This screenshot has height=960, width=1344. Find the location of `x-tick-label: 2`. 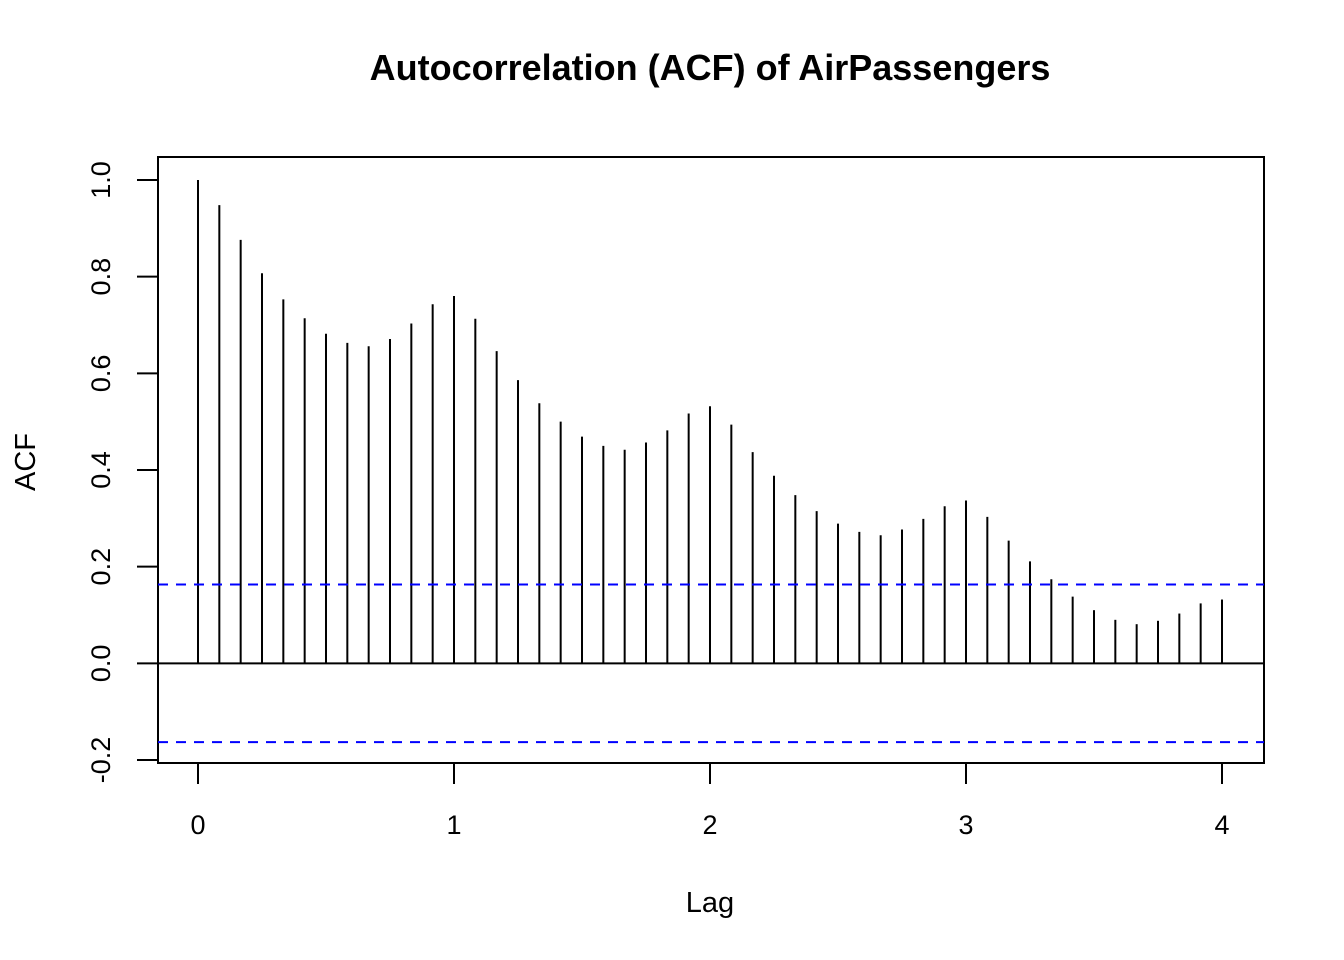

x-tick-label: 2 is located at coordinates (709, 825).